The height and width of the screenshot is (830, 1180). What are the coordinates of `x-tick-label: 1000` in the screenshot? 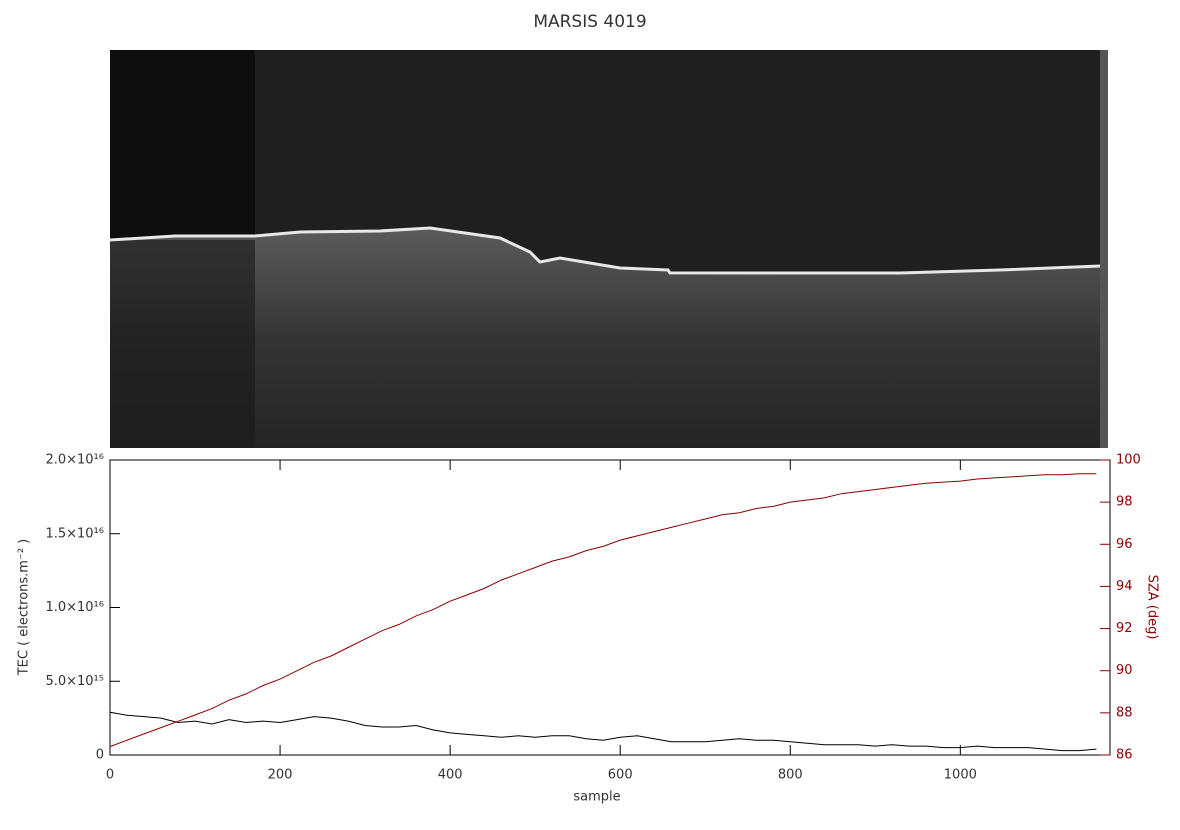 It's located at (960, 775).